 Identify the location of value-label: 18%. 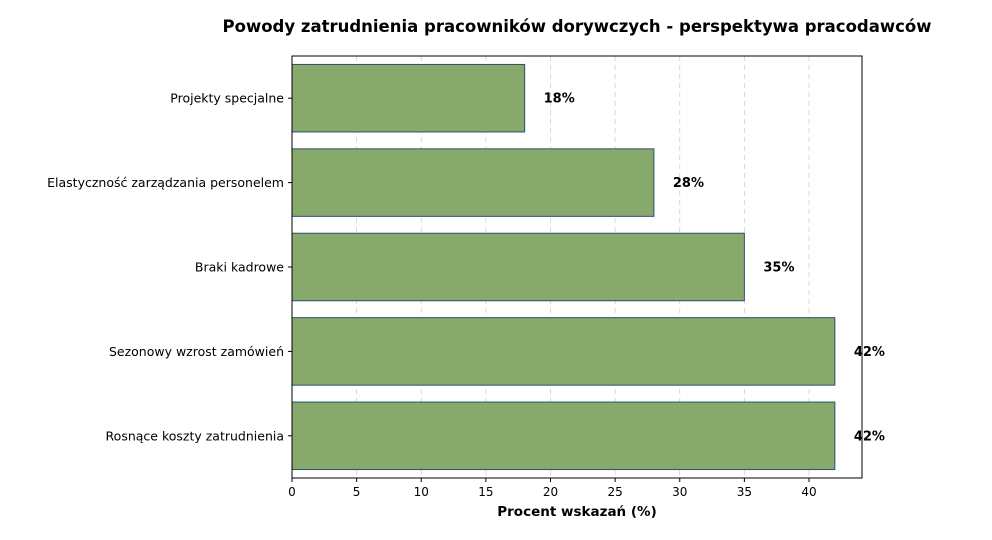
(559, 99).